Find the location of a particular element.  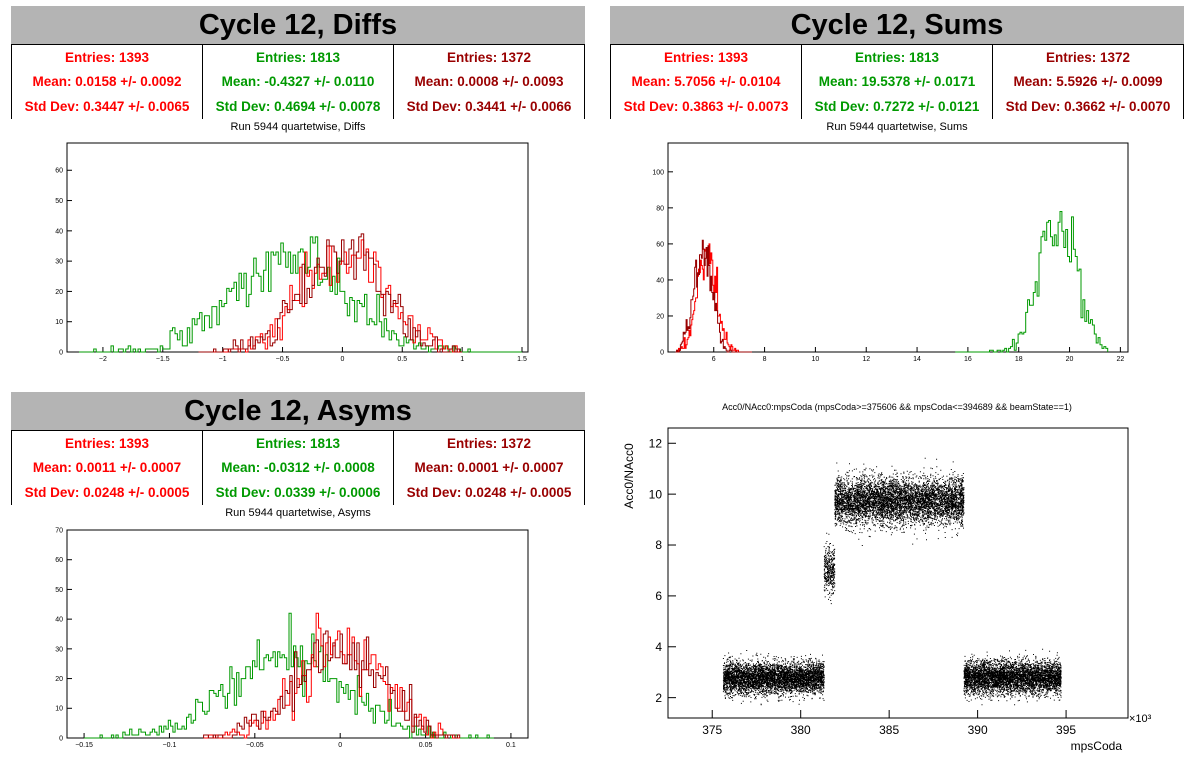

x-tick-label: 385 is located at coordinates (889, 730).